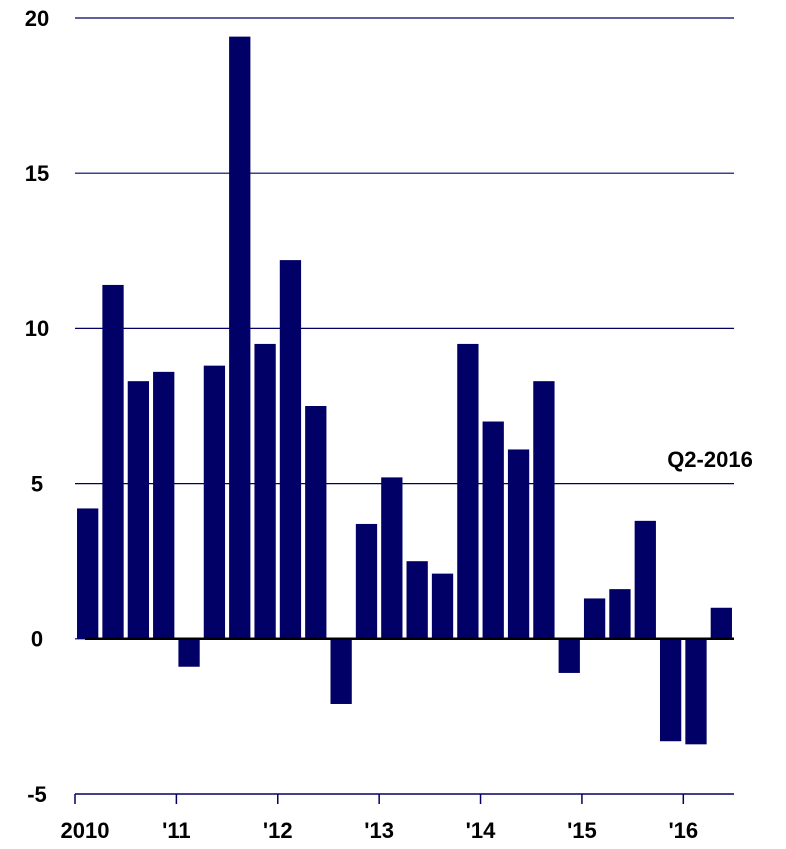 This screenshot has width=786, height=849. Describe the element at coordinates (176, 830) in the screenshot. I see `x-tick-label: '11` at that location.